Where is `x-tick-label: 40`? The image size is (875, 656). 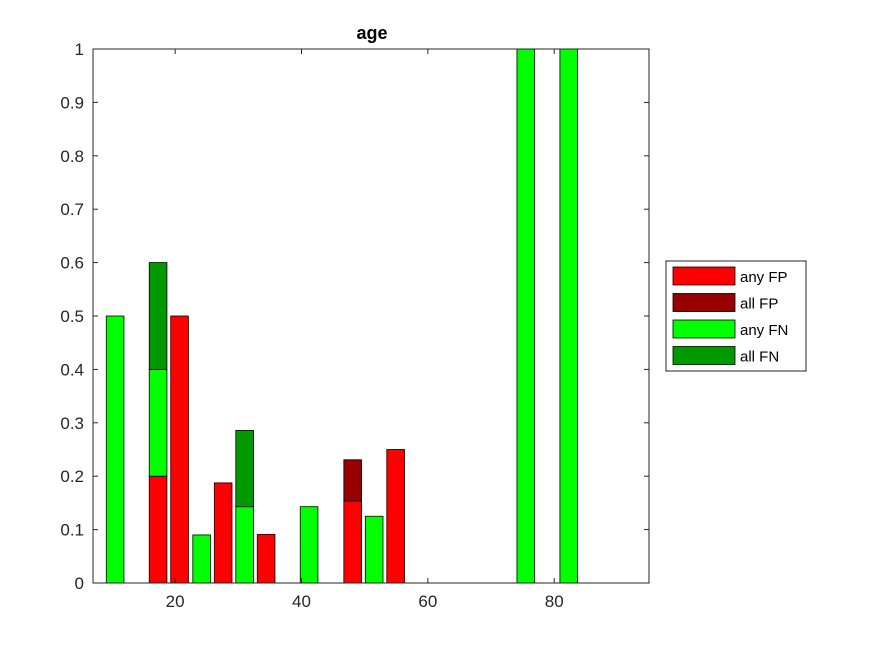
x-tick-label: 40 is located at coordinates (301, 601).